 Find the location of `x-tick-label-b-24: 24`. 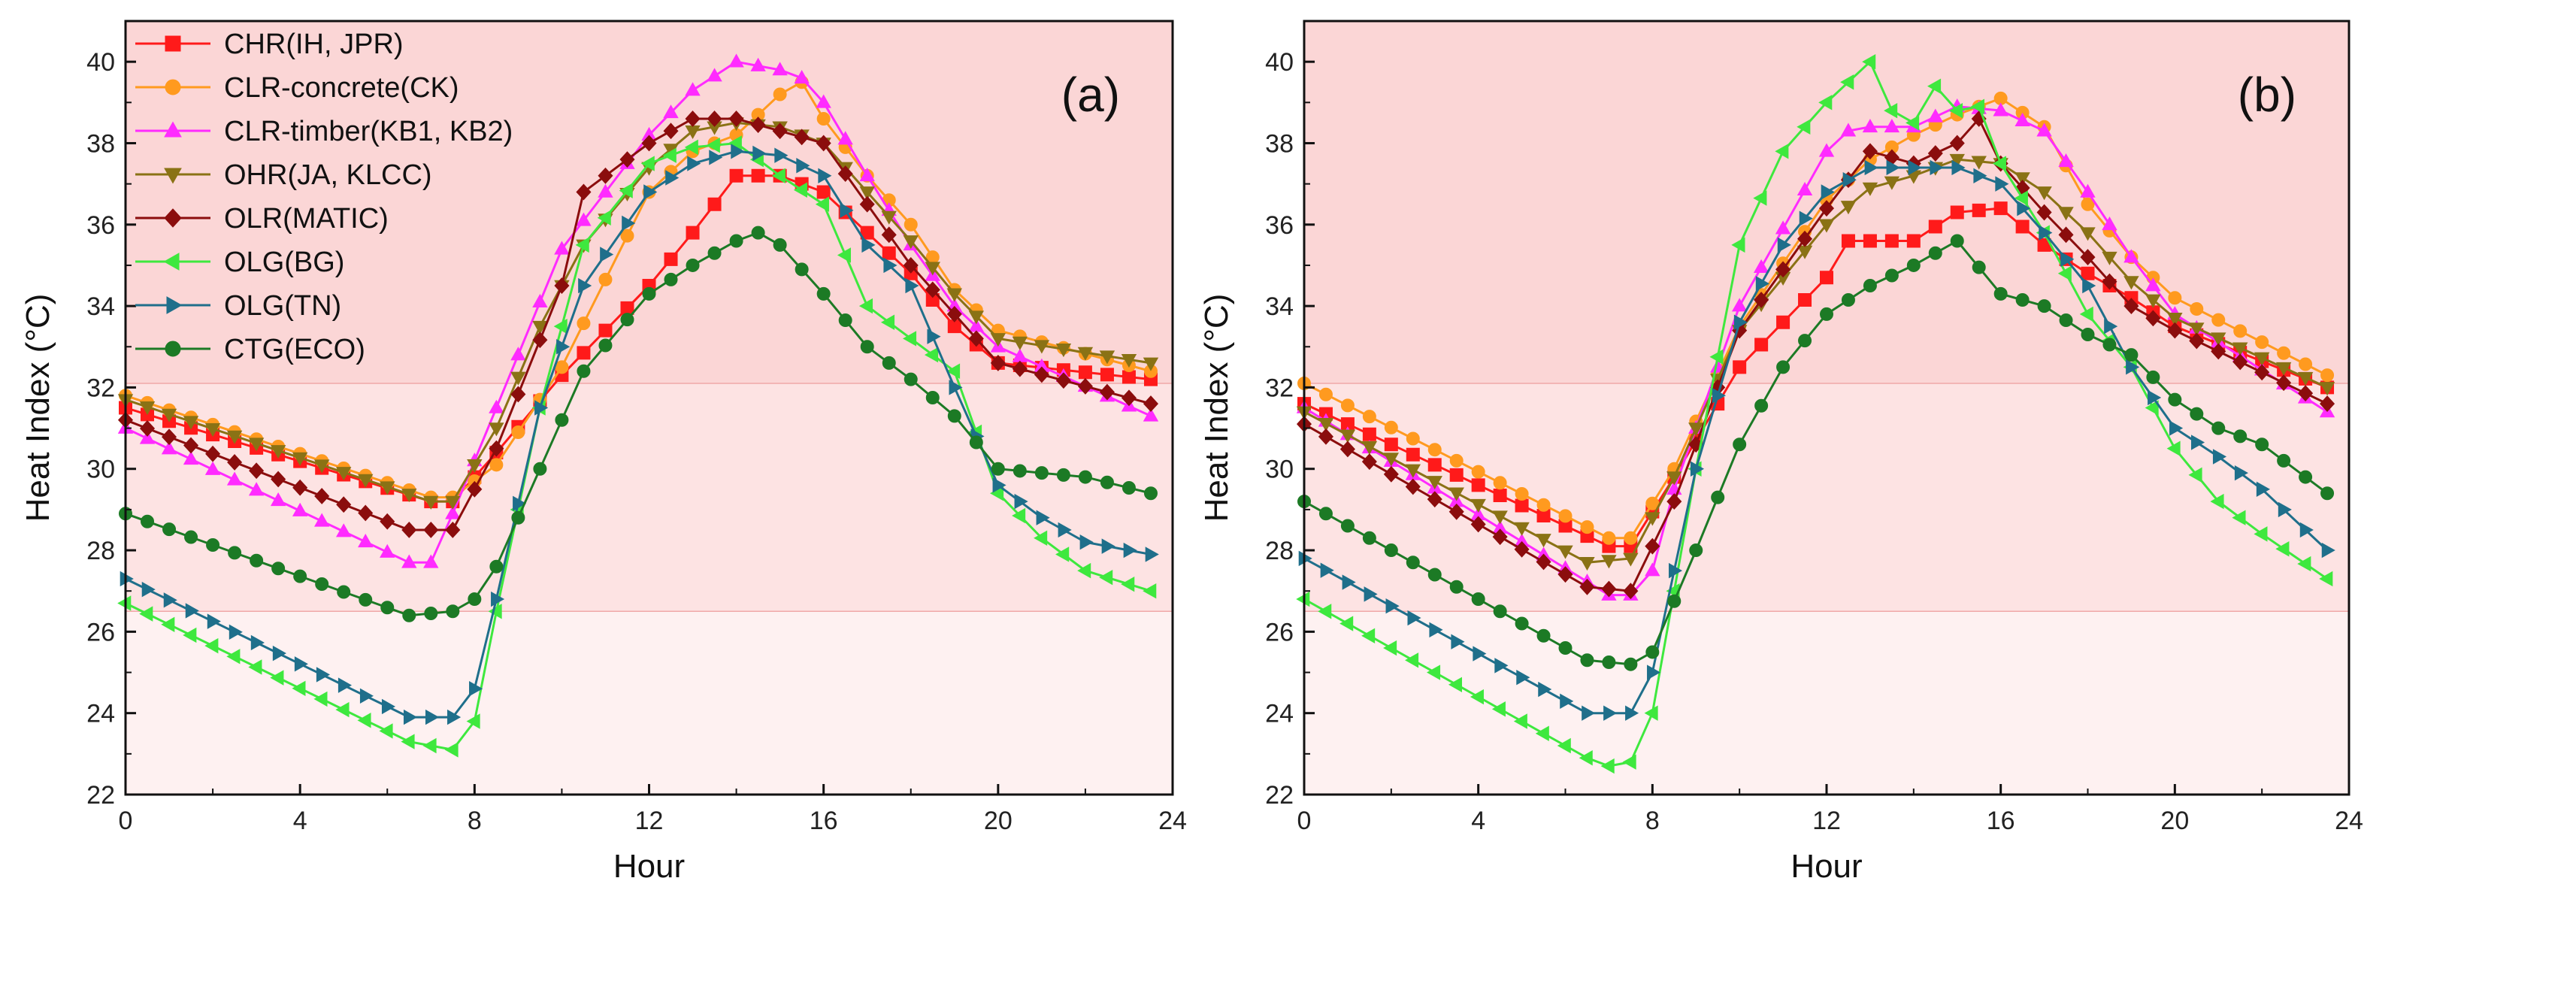

x-tick-label-b-24: 24 is located at coordinates (2349, 821).